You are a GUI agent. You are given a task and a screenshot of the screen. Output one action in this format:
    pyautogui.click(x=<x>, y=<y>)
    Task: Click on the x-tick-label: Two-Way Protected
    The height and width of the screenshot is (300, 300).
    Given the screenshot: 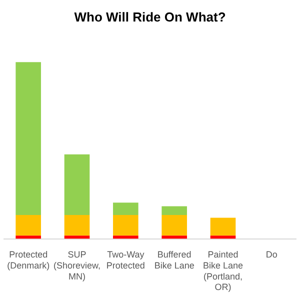 What is the action you would take?
    pyautogui.click(x=125, y=260)
    